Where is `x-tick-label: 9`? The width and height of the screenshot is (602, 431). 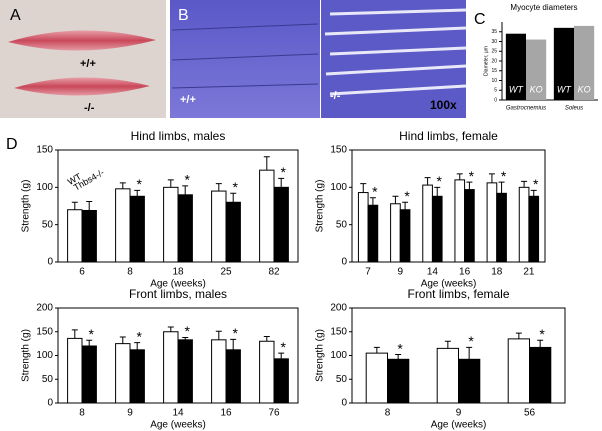 x-tick-label: 9 is located at coordinates (400, 272).